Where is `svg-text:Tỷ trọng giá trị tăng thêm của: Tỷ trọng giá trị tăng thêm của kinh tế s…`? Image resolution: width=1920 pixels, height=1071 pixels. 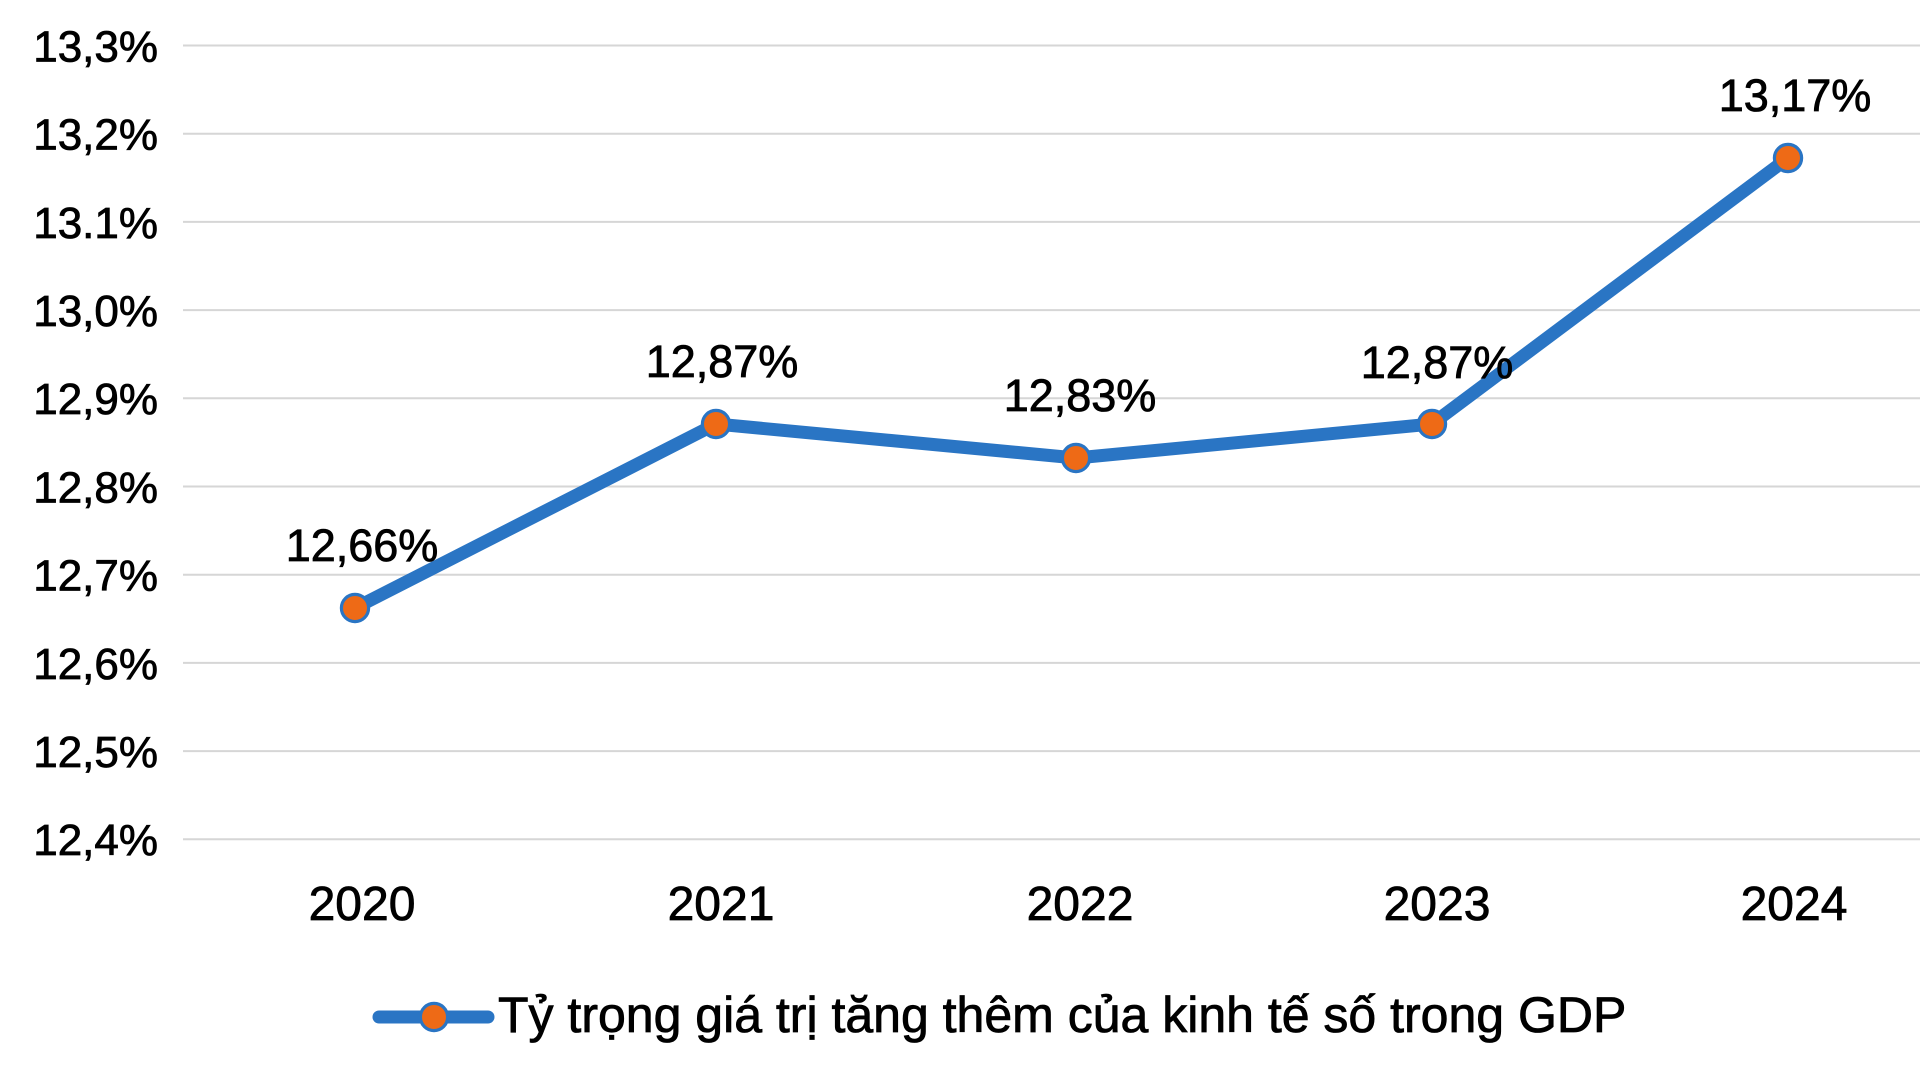 svg-text:Tỷ trọng giá trị tăng thêm của: Tỷ trọng giá trị tăng thêm của kinh tế s… is located at coordinates (1062, 1015).